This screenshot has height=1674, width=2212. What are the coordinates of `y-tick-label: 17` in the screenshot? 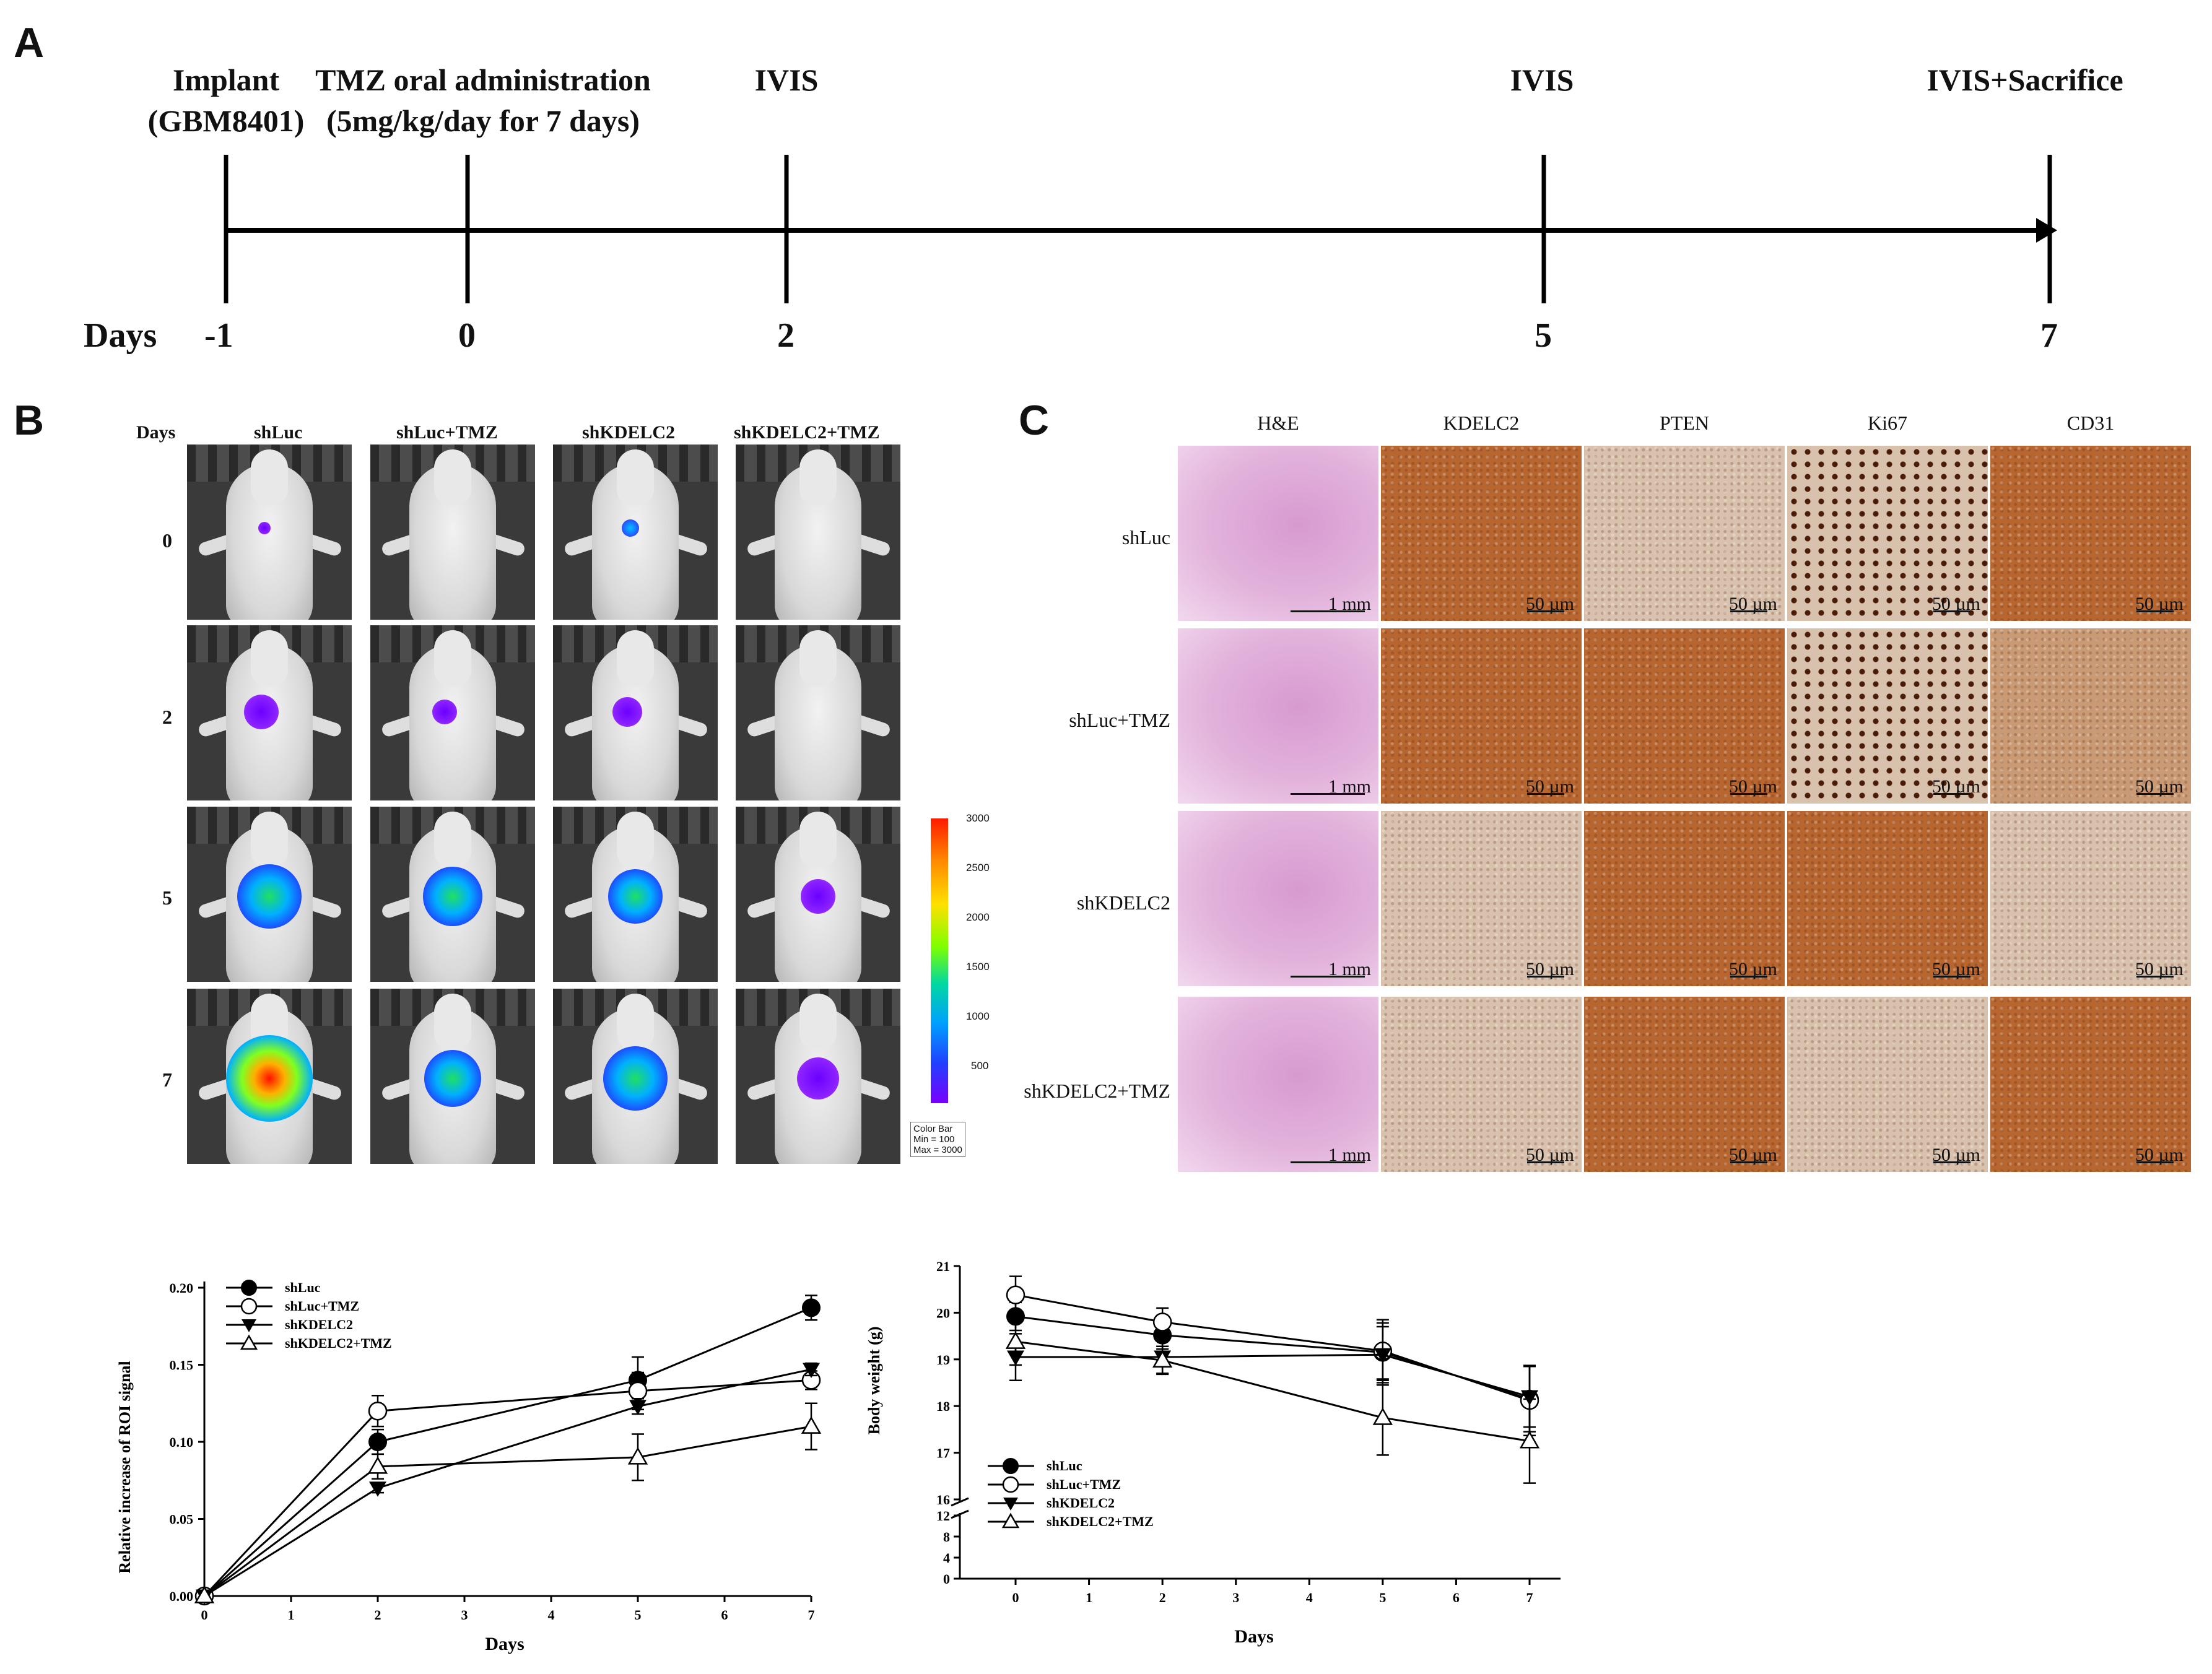 It's located at (943, 1453).